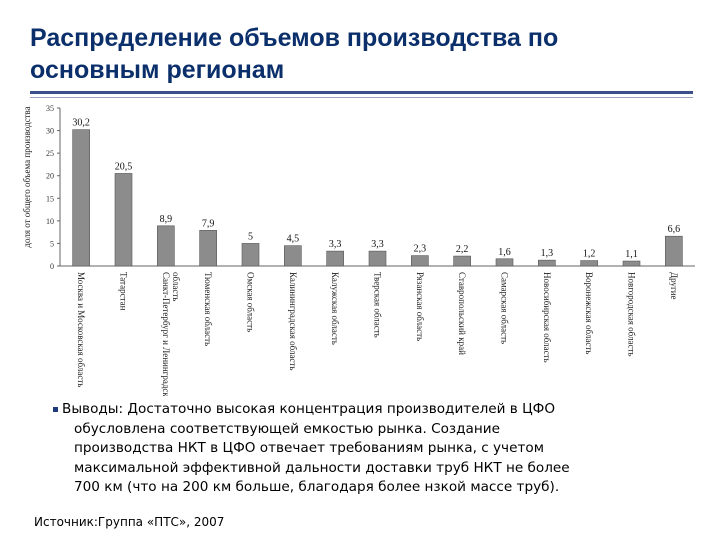  I want to click on value-label: 5, so click(250, 236).